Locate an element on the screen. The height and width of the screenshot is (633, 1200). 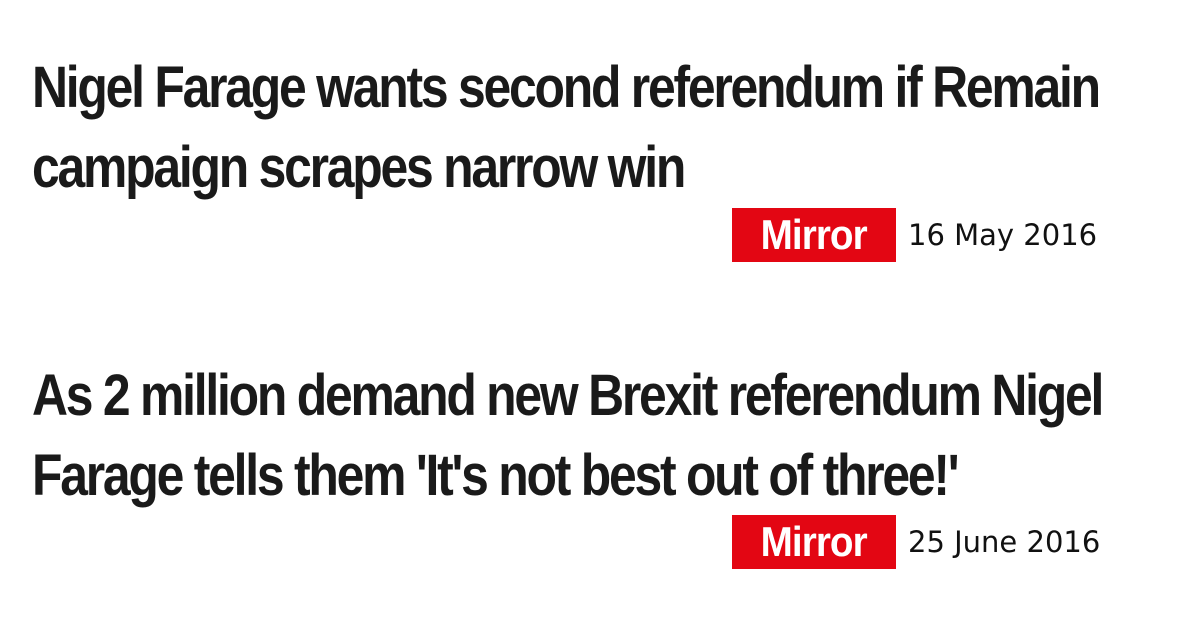
article-date: 16 May 2016 is located at coordinates (1003, 234).